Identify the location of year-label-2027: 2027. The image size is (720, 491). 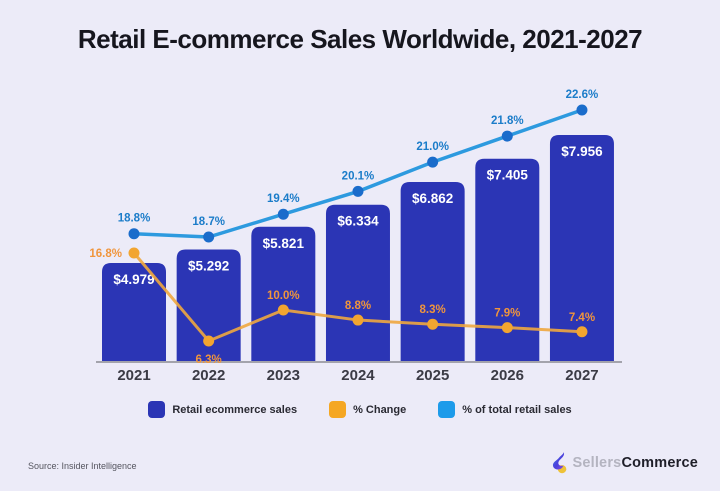
(581, 375).